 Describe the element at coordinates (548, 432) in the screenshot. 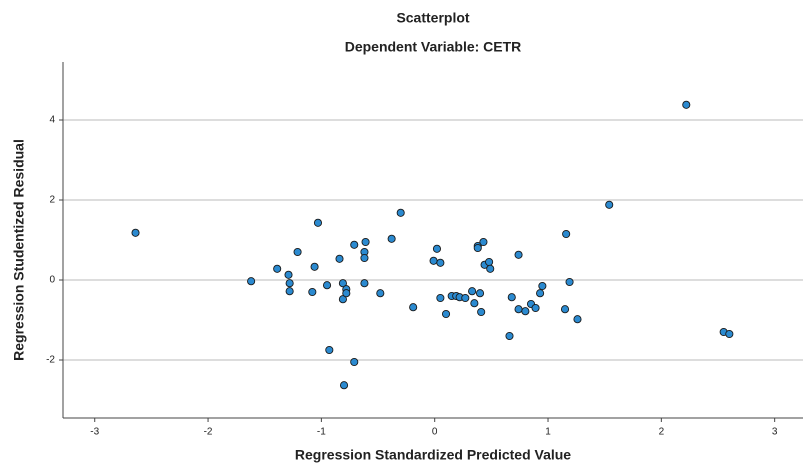

I see `x-tick-label: 1` at that location.